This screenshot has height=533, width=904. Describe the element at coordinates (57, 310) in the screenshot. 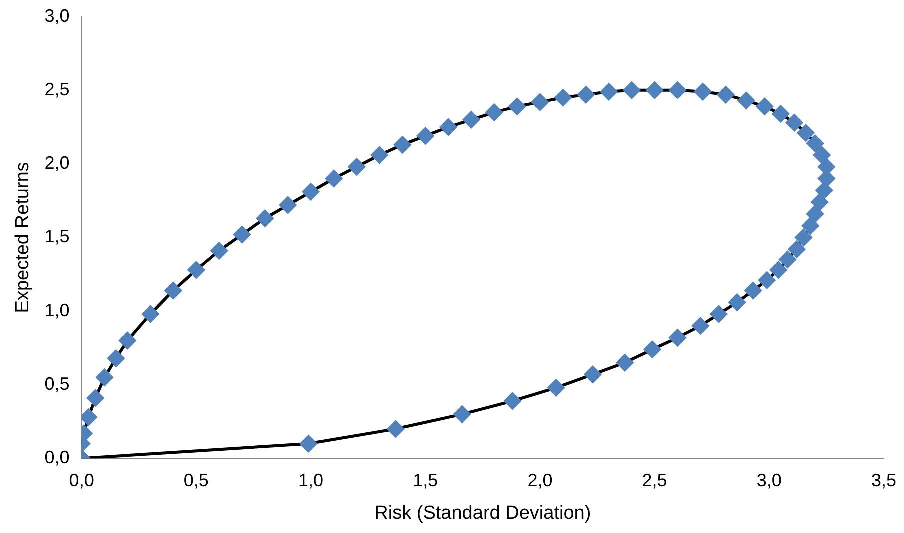

I see `y-tick-label: 1,0` at that location.